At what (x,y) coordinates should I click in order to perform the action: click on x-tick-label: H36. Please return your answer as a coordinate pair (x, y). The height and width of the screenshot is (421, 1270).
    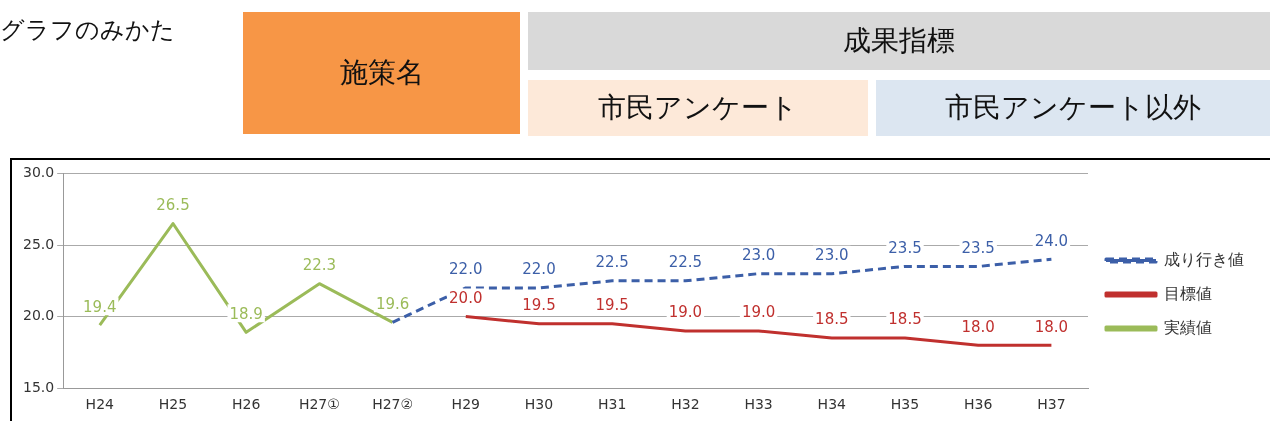
    Looking at the image, I should click on (978, 404).